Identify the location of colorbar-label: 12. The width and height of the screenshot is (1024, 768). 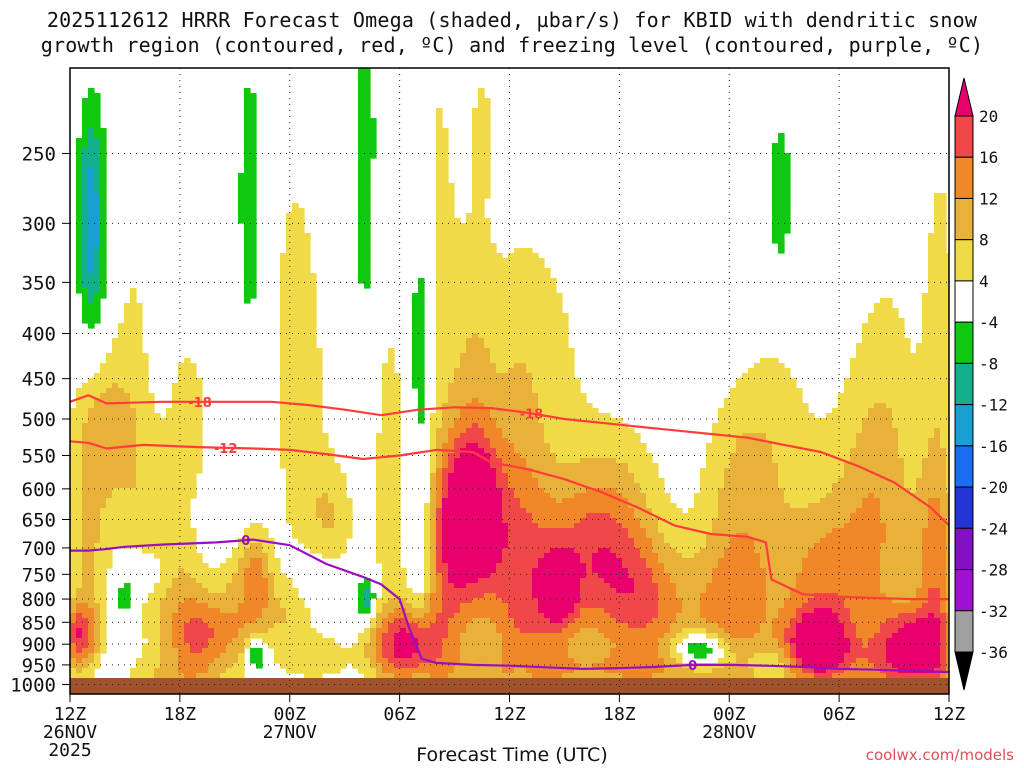
(988, 198).